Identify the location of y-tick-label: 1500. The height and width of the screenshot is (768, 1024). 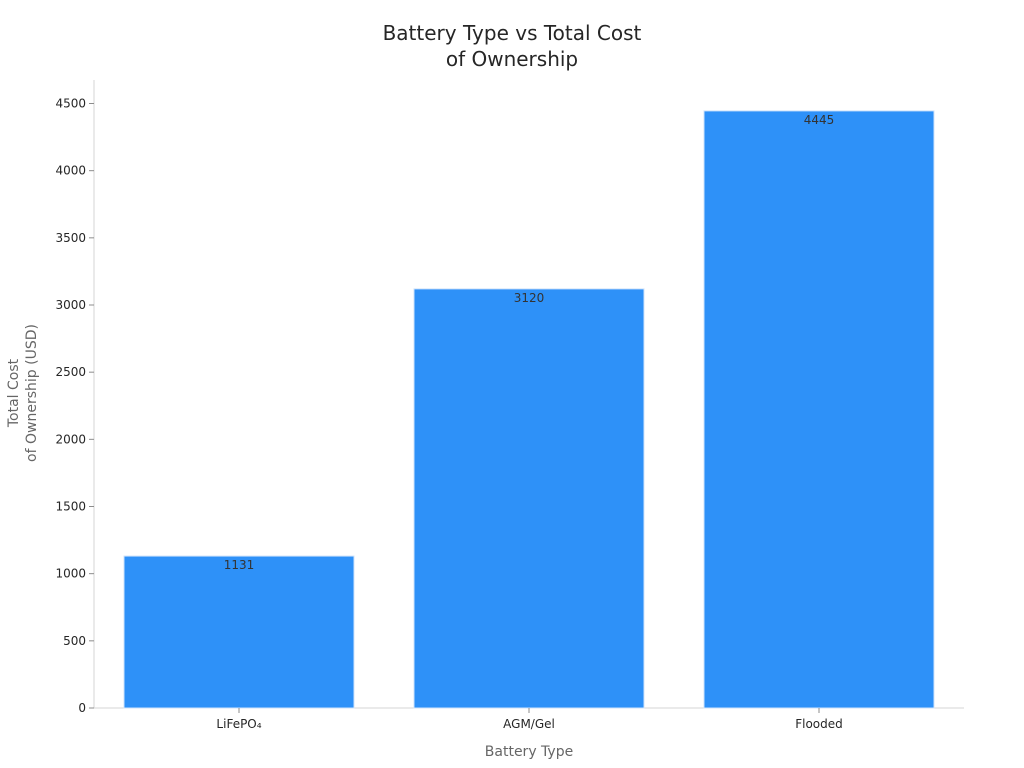
(70, 507).